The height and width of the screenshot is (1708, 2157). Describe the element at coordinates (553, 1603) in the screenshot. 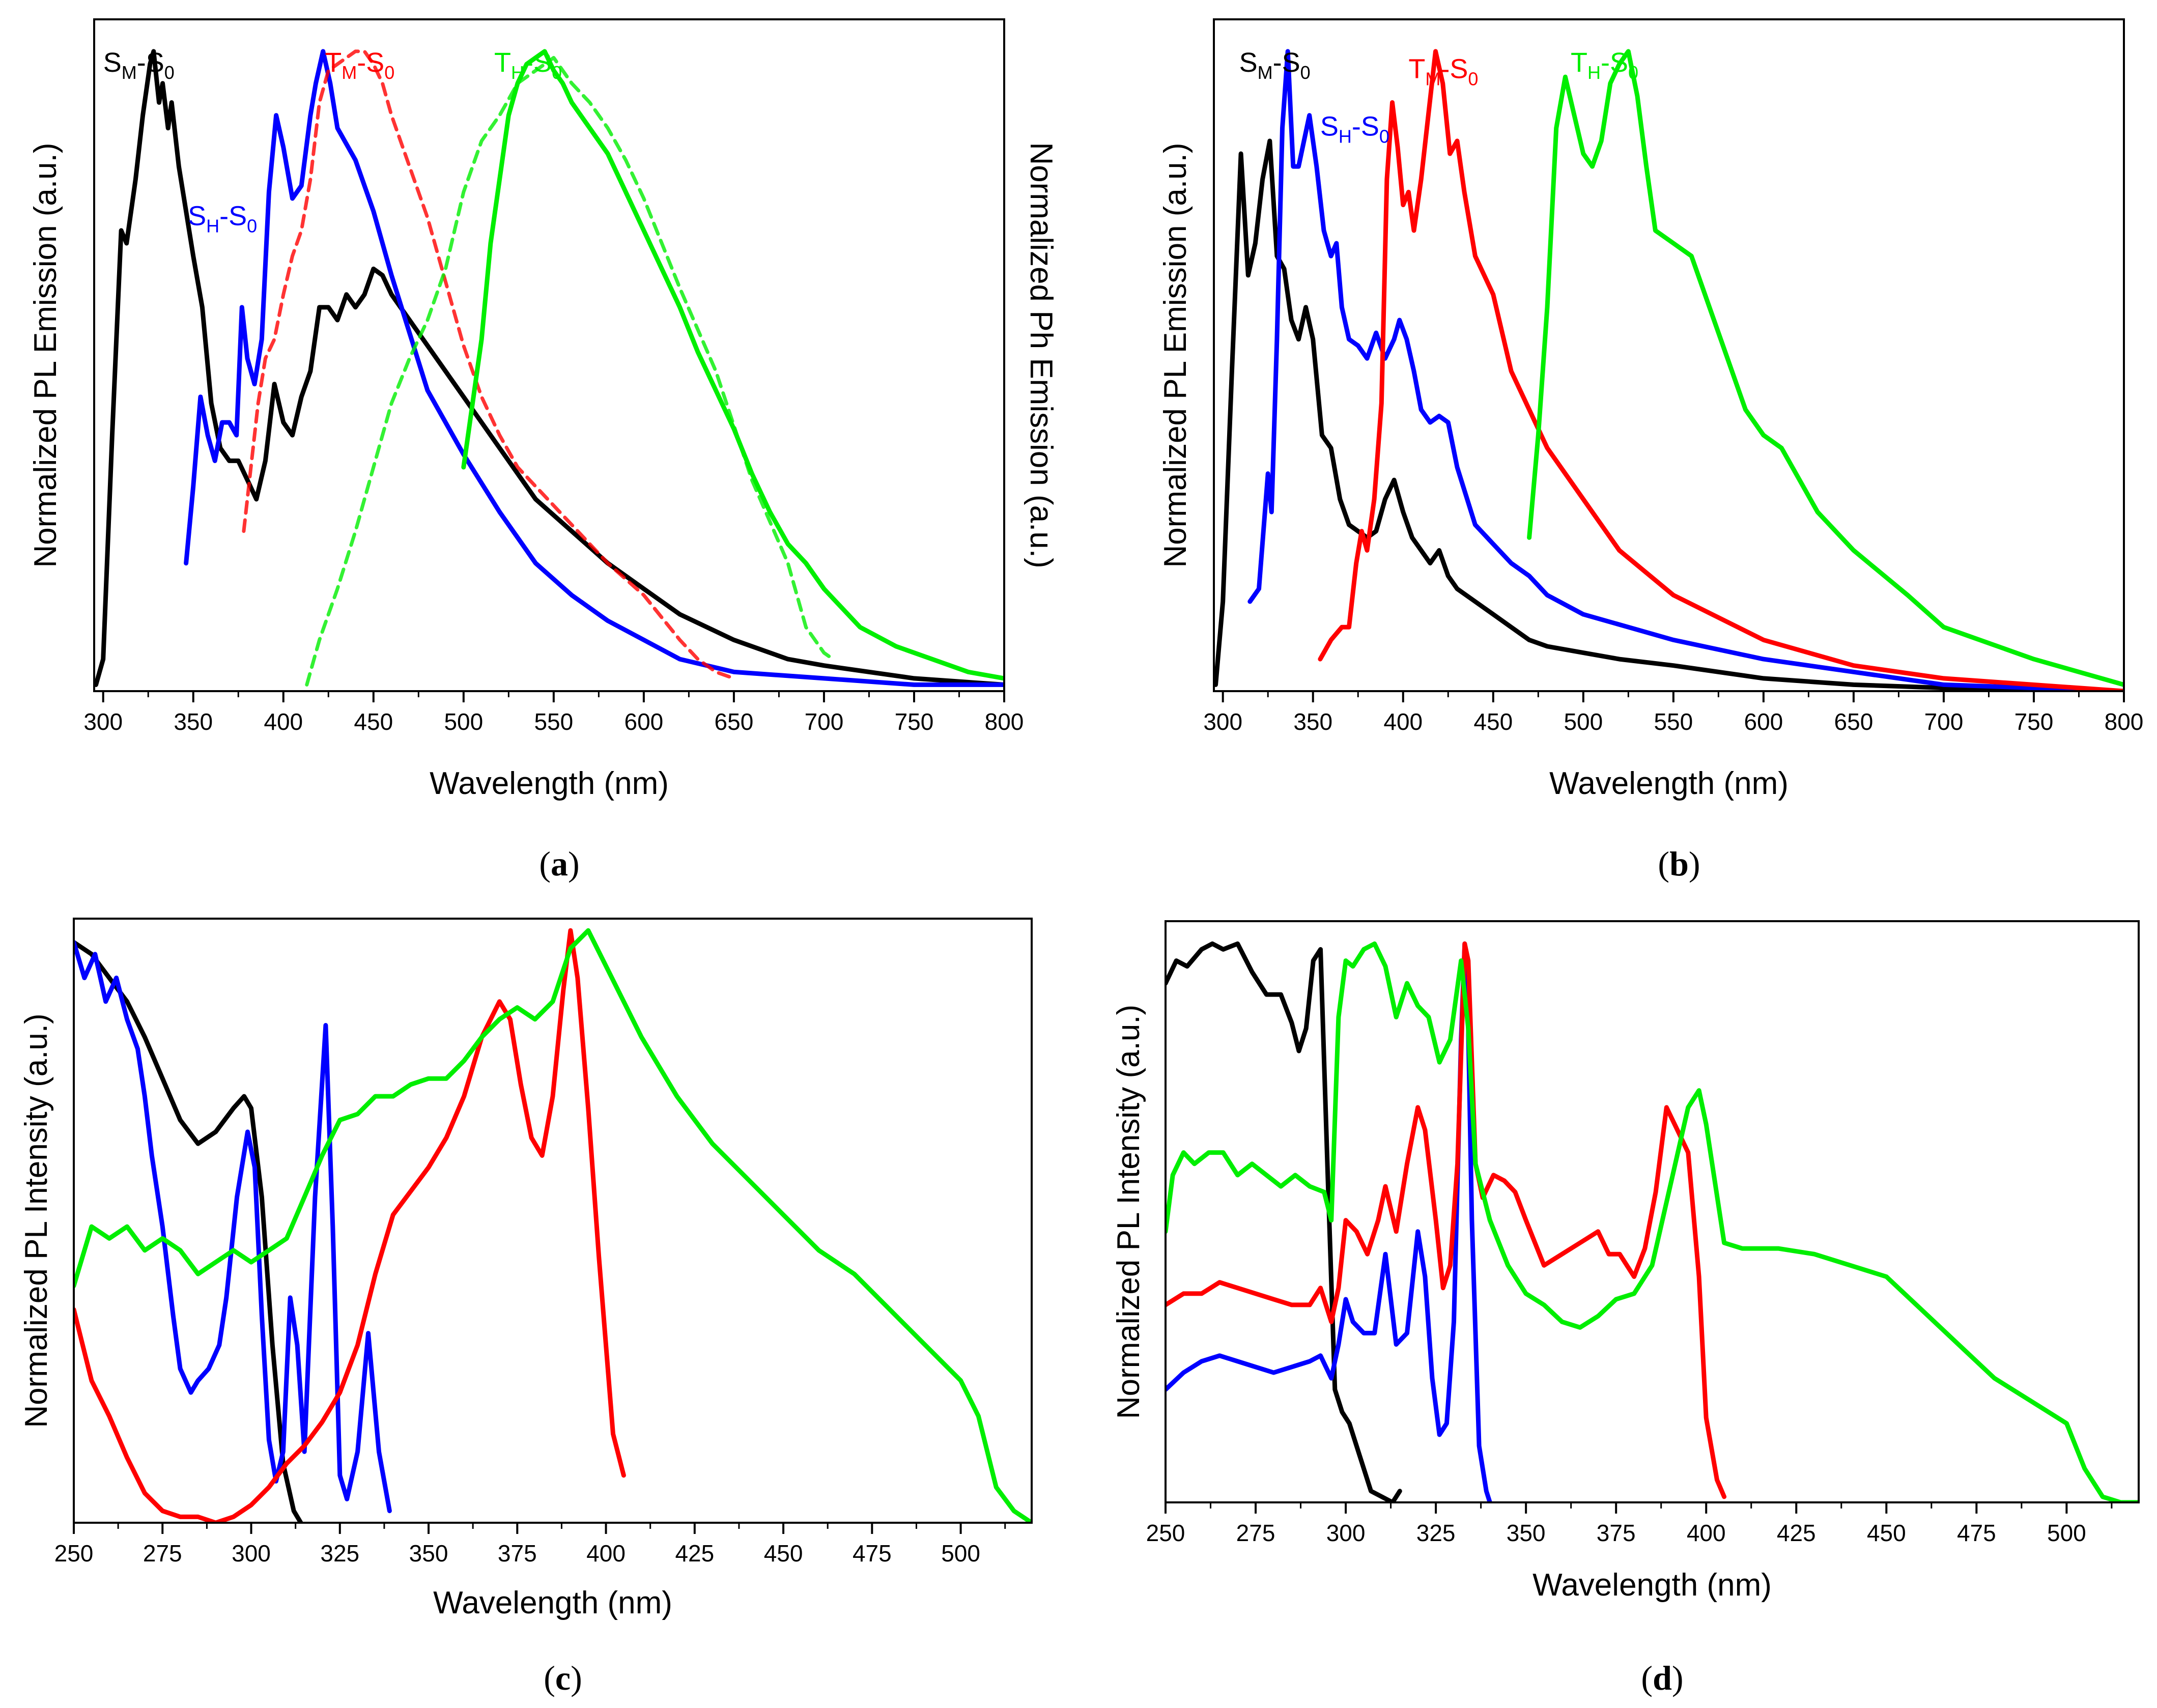

I see `x-axis-label-c: Wavelength (nm)` at that location.